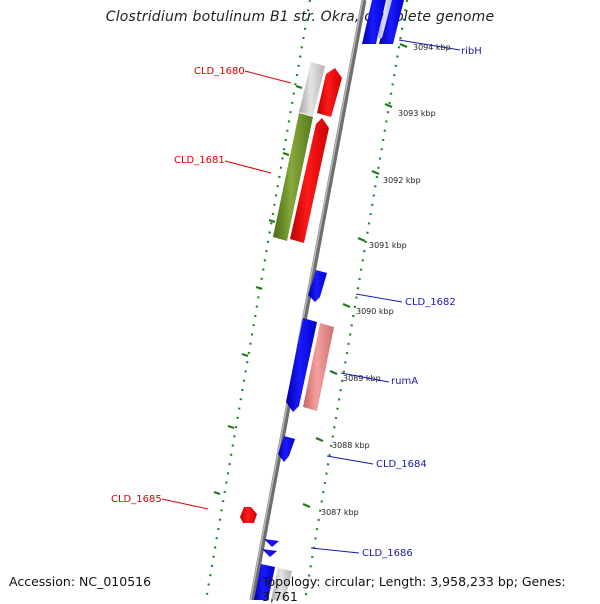 The height and width of the screenshot is (604, 600). Describe the element at coordinates (417, 113) in the screenshot. I see `tick-label: 3093 kbp` at that location.